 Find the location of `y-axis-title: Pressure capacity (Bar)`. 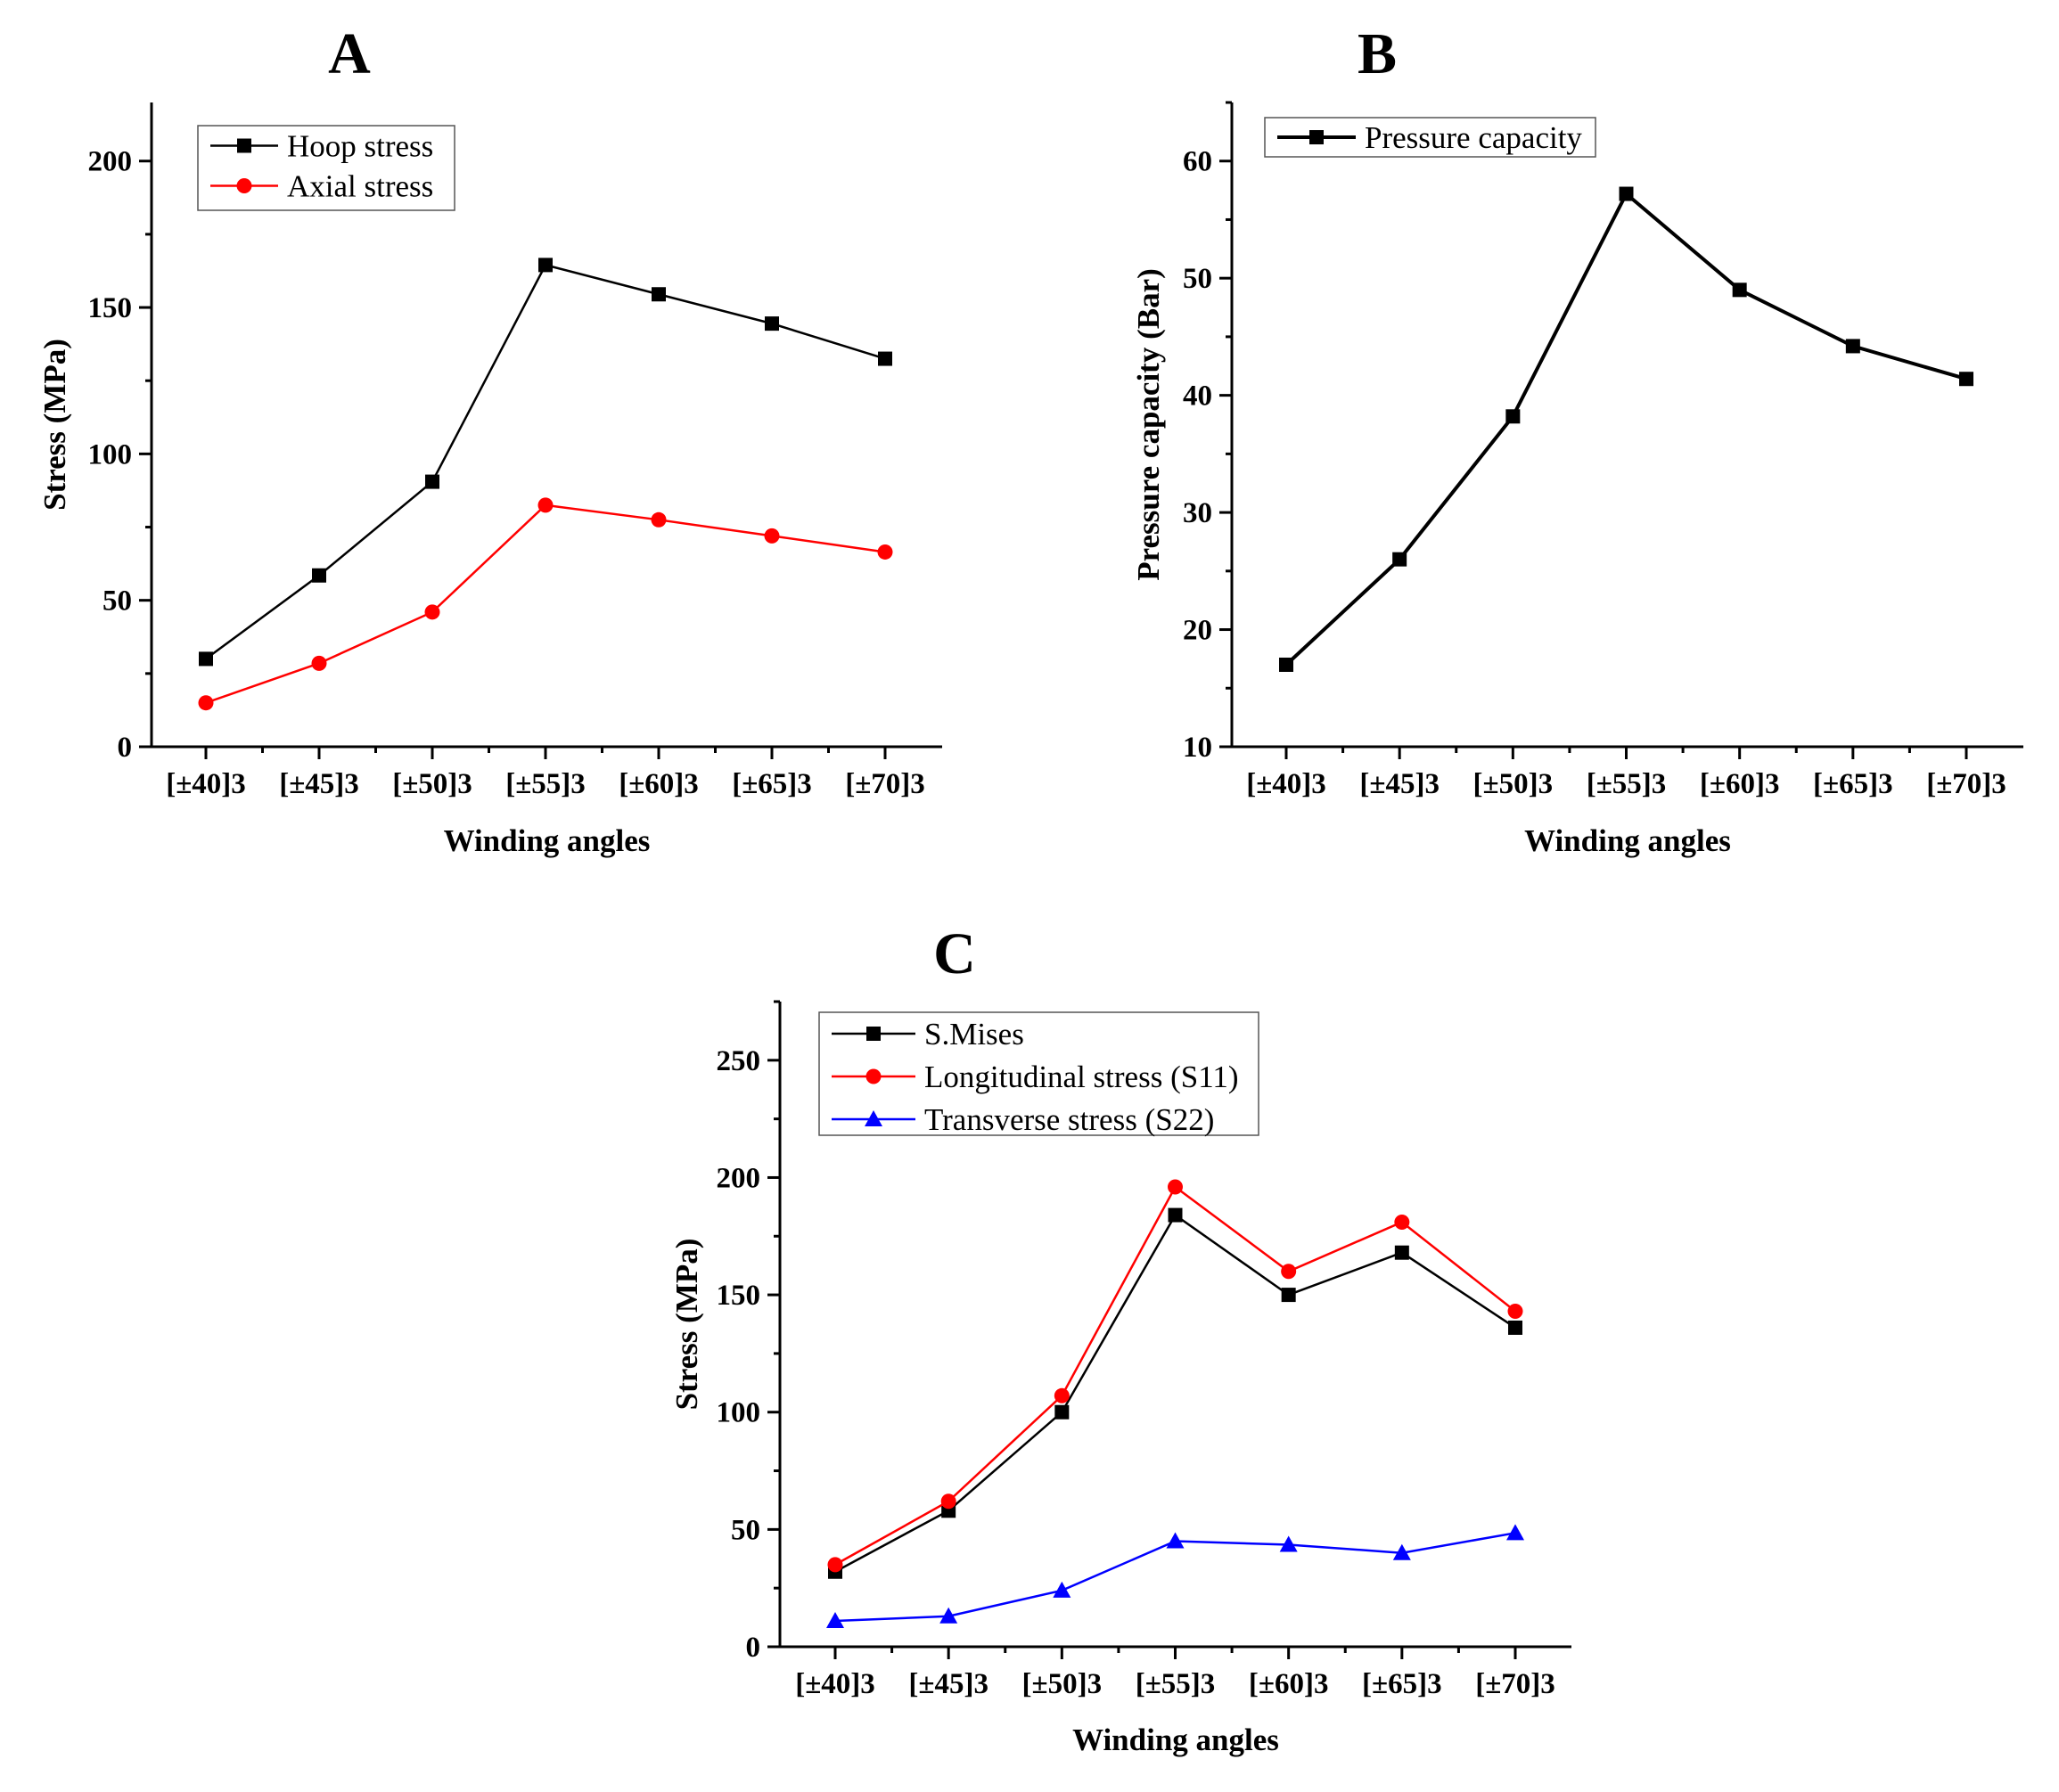

y-axis-title: Pressure capacity (Bar) is located at coordinates (1148, 424).